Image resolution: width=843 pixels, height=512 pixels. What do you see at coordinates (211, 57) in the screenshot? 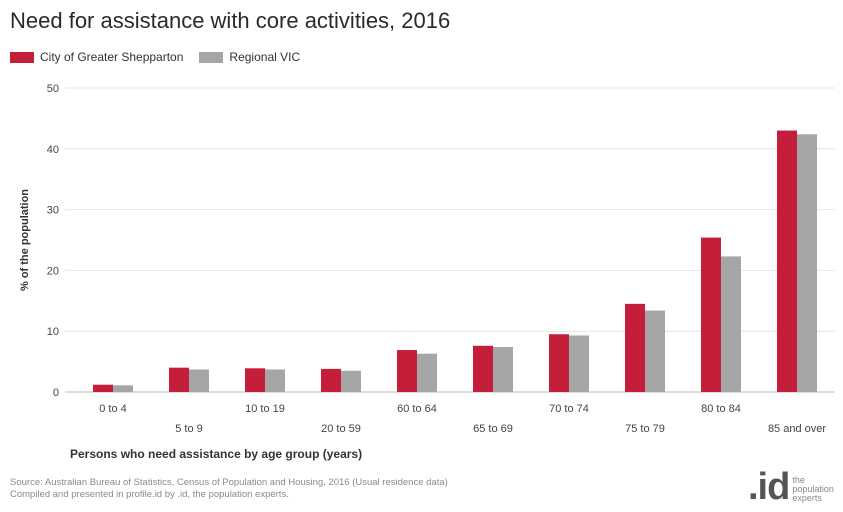
I see `legend-swatch-regional-vic` at bounding box center [211, 57].